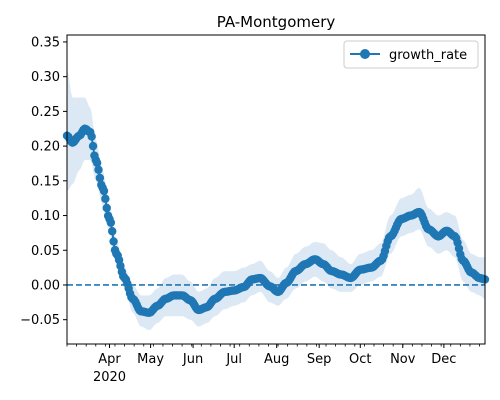 This screenshot has height=400, width=500. Describe the element at coordinates (192, 359) in the screenshot. I see `x-tick-label: Jun` at that location.